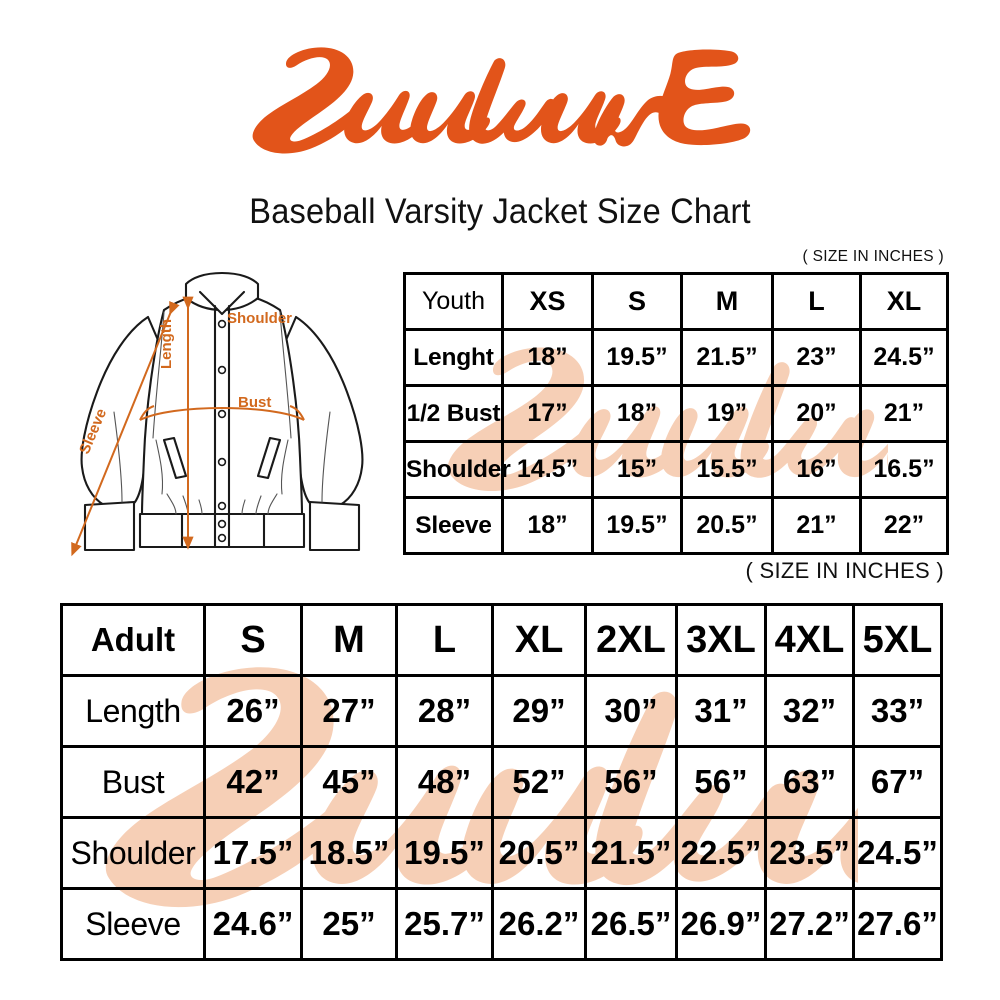 The width and height of the screenshot is (1000, 1000). Describe the element at coordinates (547, 413) in the screenshot. I see `youth-cell-half-bust-xs: 17”` at that location.